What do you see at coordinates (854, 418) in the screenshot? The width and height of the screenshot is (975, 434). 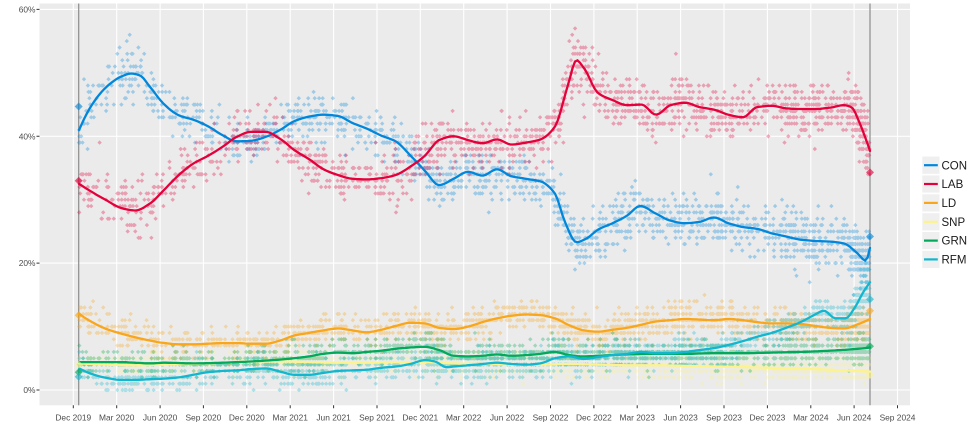 I see `svg-text: Jun 2024` at bounding box center [854, 418].